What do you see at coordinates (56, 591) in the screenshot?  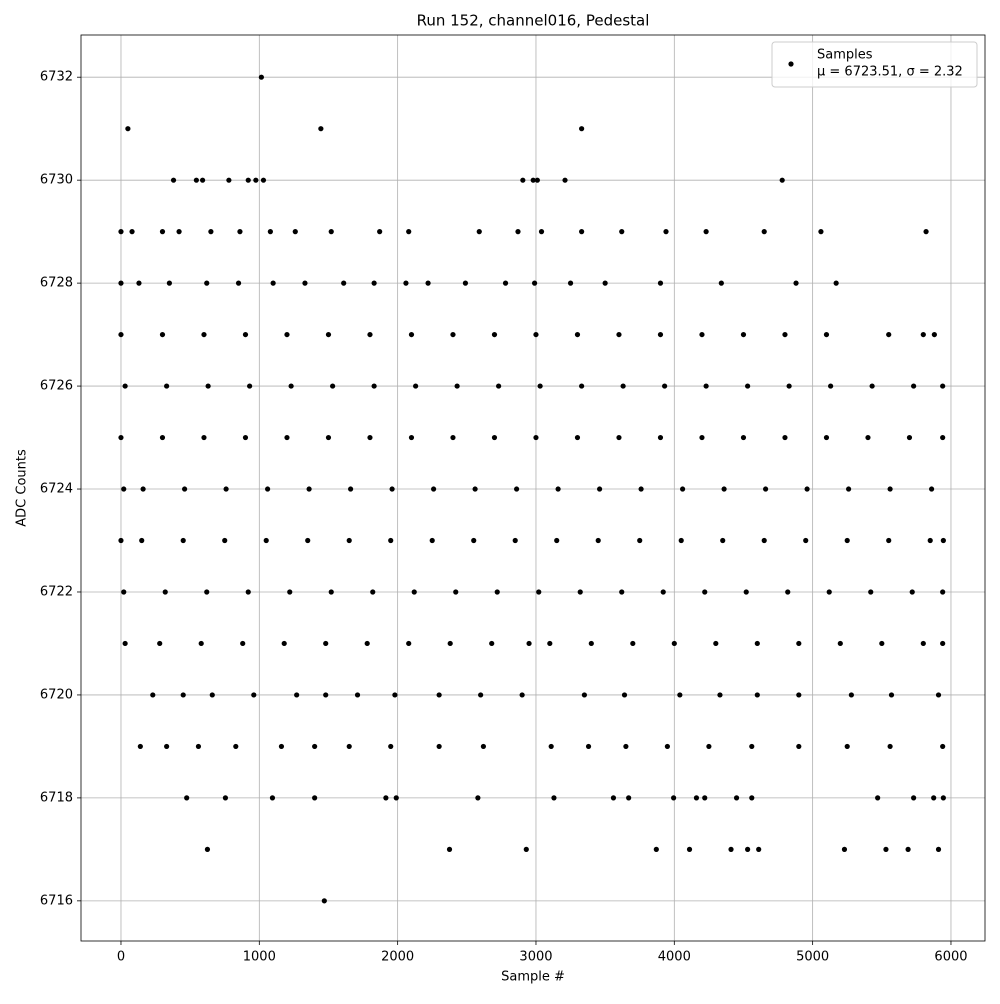 I see `y-tick-label: 6722` at bounding box center [56, 591].